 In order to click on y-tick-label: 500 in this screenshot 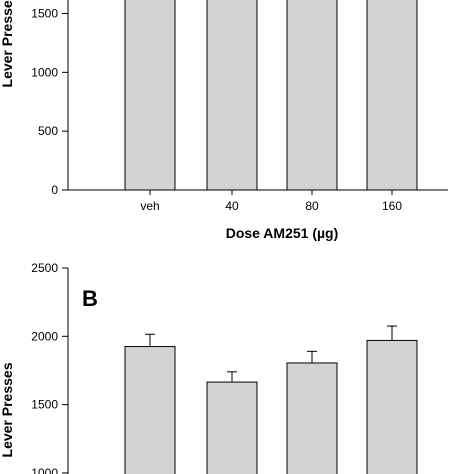, I will do `click(48, 131)`.